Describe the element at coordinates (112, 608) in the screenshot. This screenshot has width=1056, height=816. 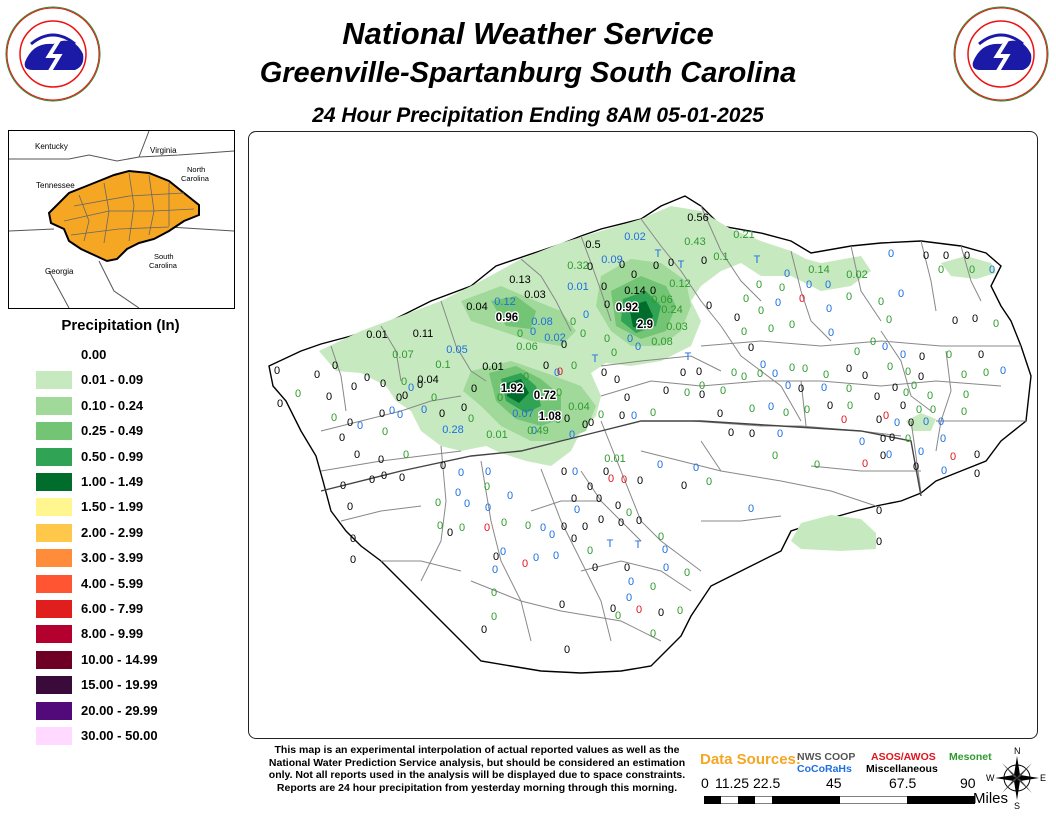
I see `legend-label: 6.00 - 7.99` at that location.